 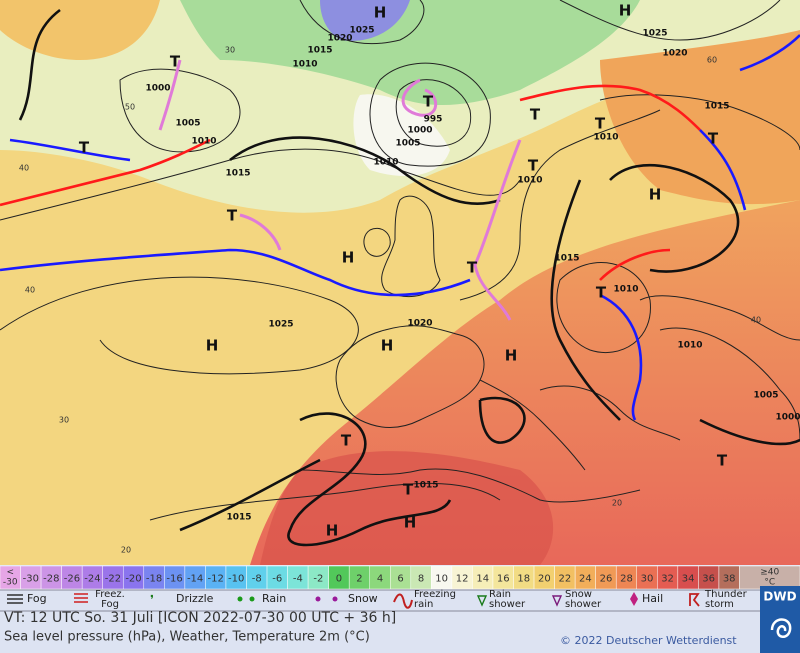 I want to click on scale-label: 16, so click(x=503, y=579).